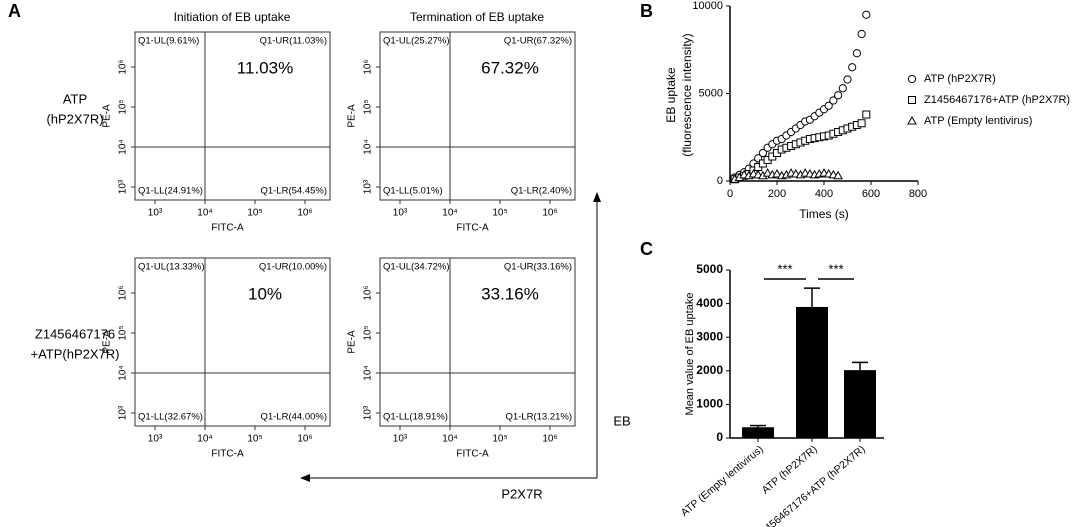 The image size is (1072, 527). What do you see at coordinates (293, 41) in the screenshot?
I see `quadrant-label: Q1-UR(11.03%)` at bounding box center [293, 41].